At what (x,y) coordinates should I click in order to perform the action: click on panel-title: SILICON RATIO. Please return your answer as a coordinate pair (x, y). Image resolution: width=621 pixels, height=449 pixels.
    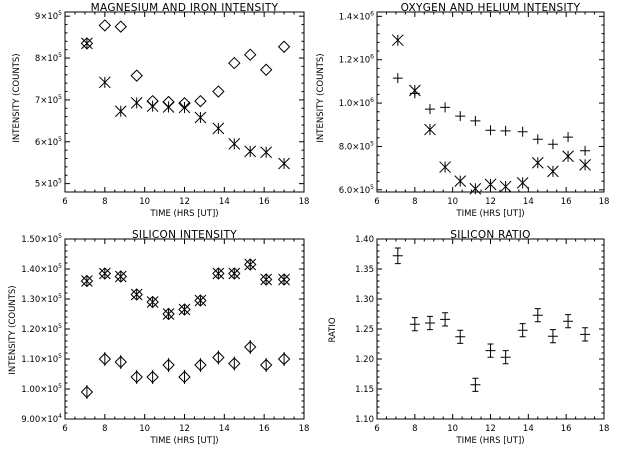
    Looking at the image, I should click on (490, 235).